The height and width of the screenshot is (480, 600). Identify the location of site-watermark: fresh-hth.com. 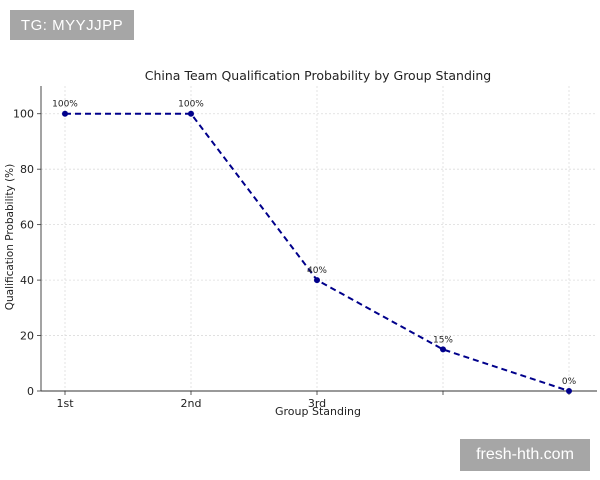
(525, 455).